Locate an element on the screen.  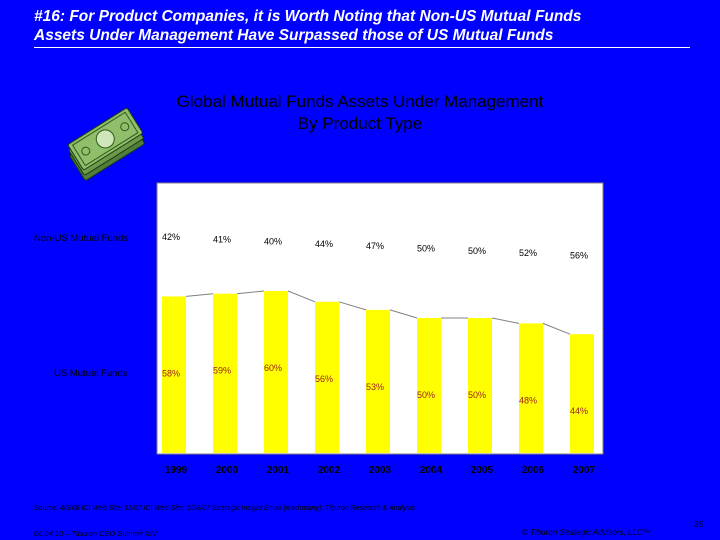
bar-us-2002 is located at coordinates (327, 377).